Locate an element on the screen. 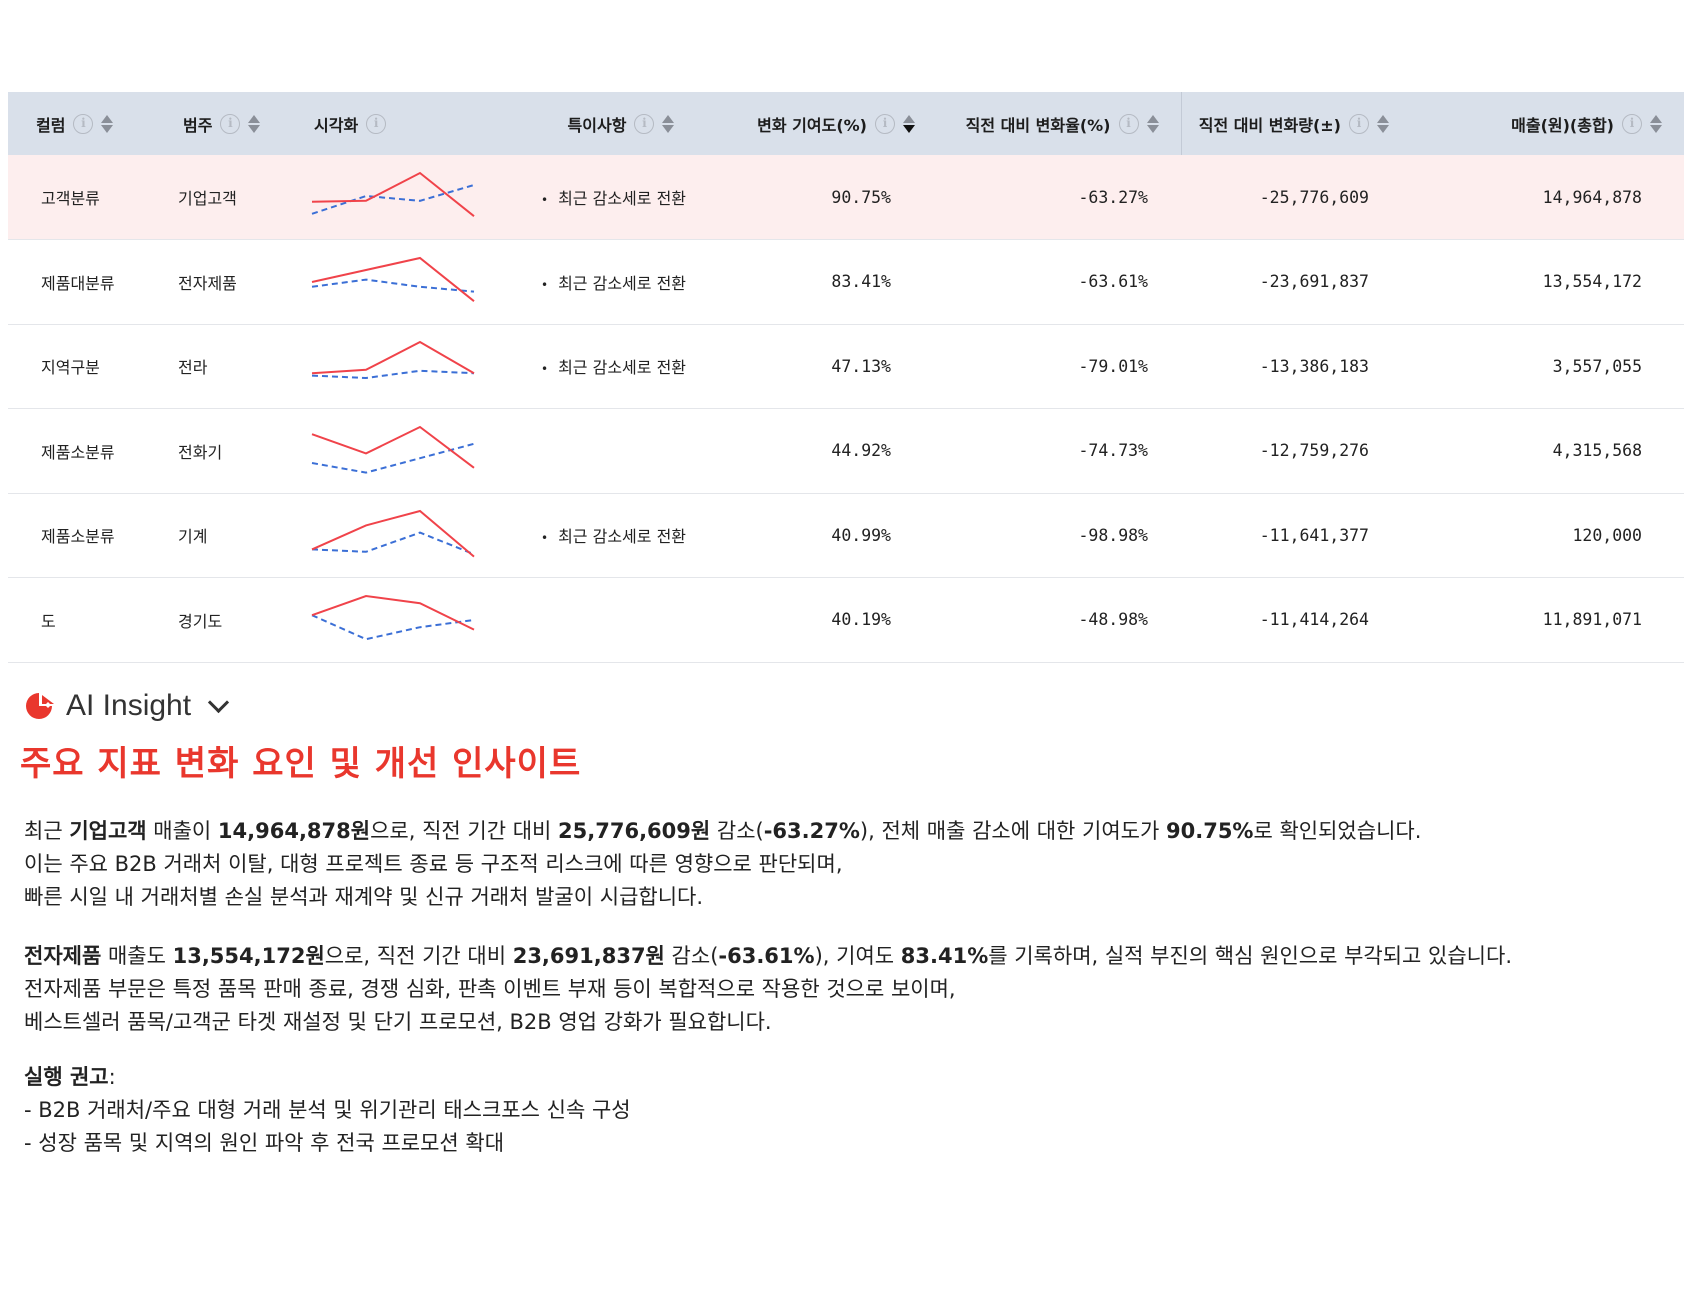  emphasis-text: 25,776,609원 is located at coordinates (634, 831).